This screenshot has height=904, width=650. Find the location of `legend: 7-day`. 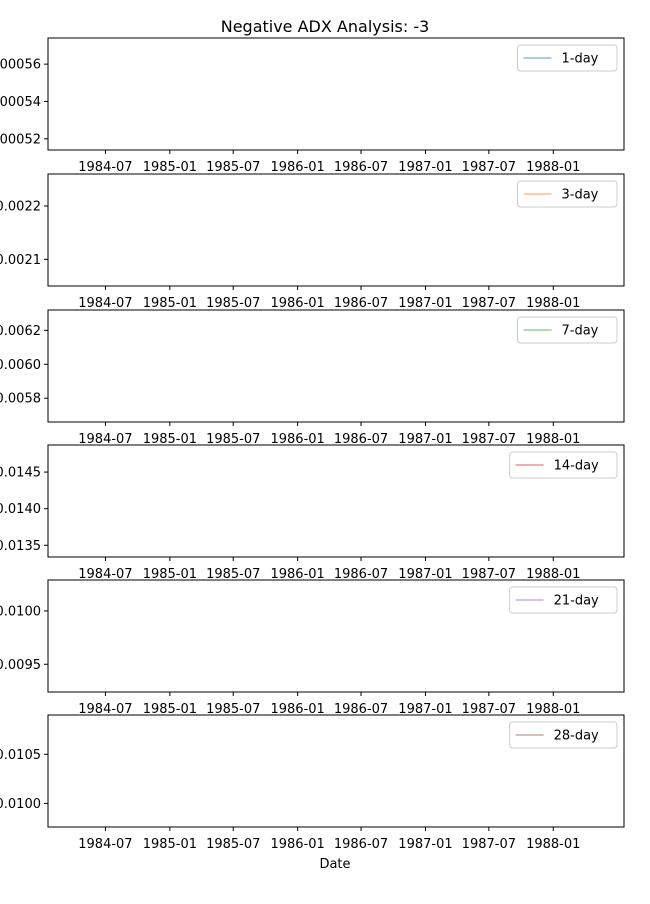

legend: 7-day is located at coordinates (567, 330).